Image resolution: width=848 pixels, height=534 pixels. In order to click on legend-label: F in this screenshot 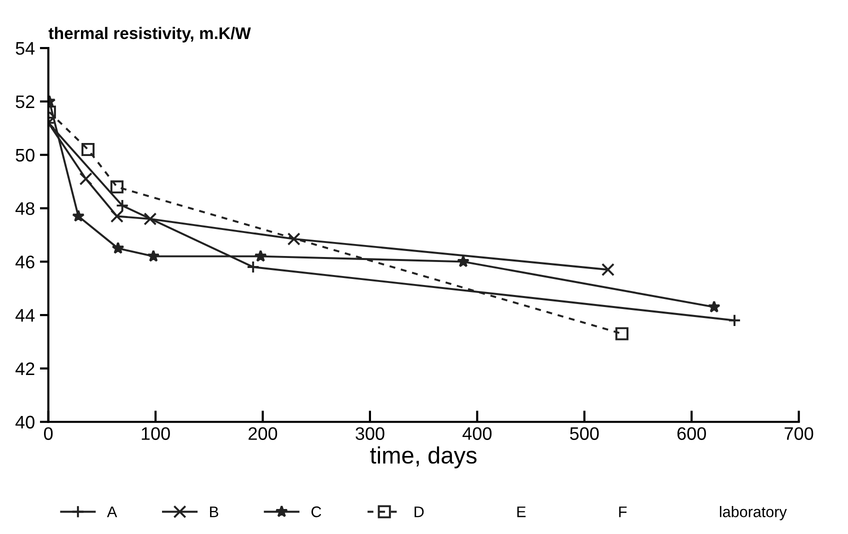, I will do `click(623, 512)`.